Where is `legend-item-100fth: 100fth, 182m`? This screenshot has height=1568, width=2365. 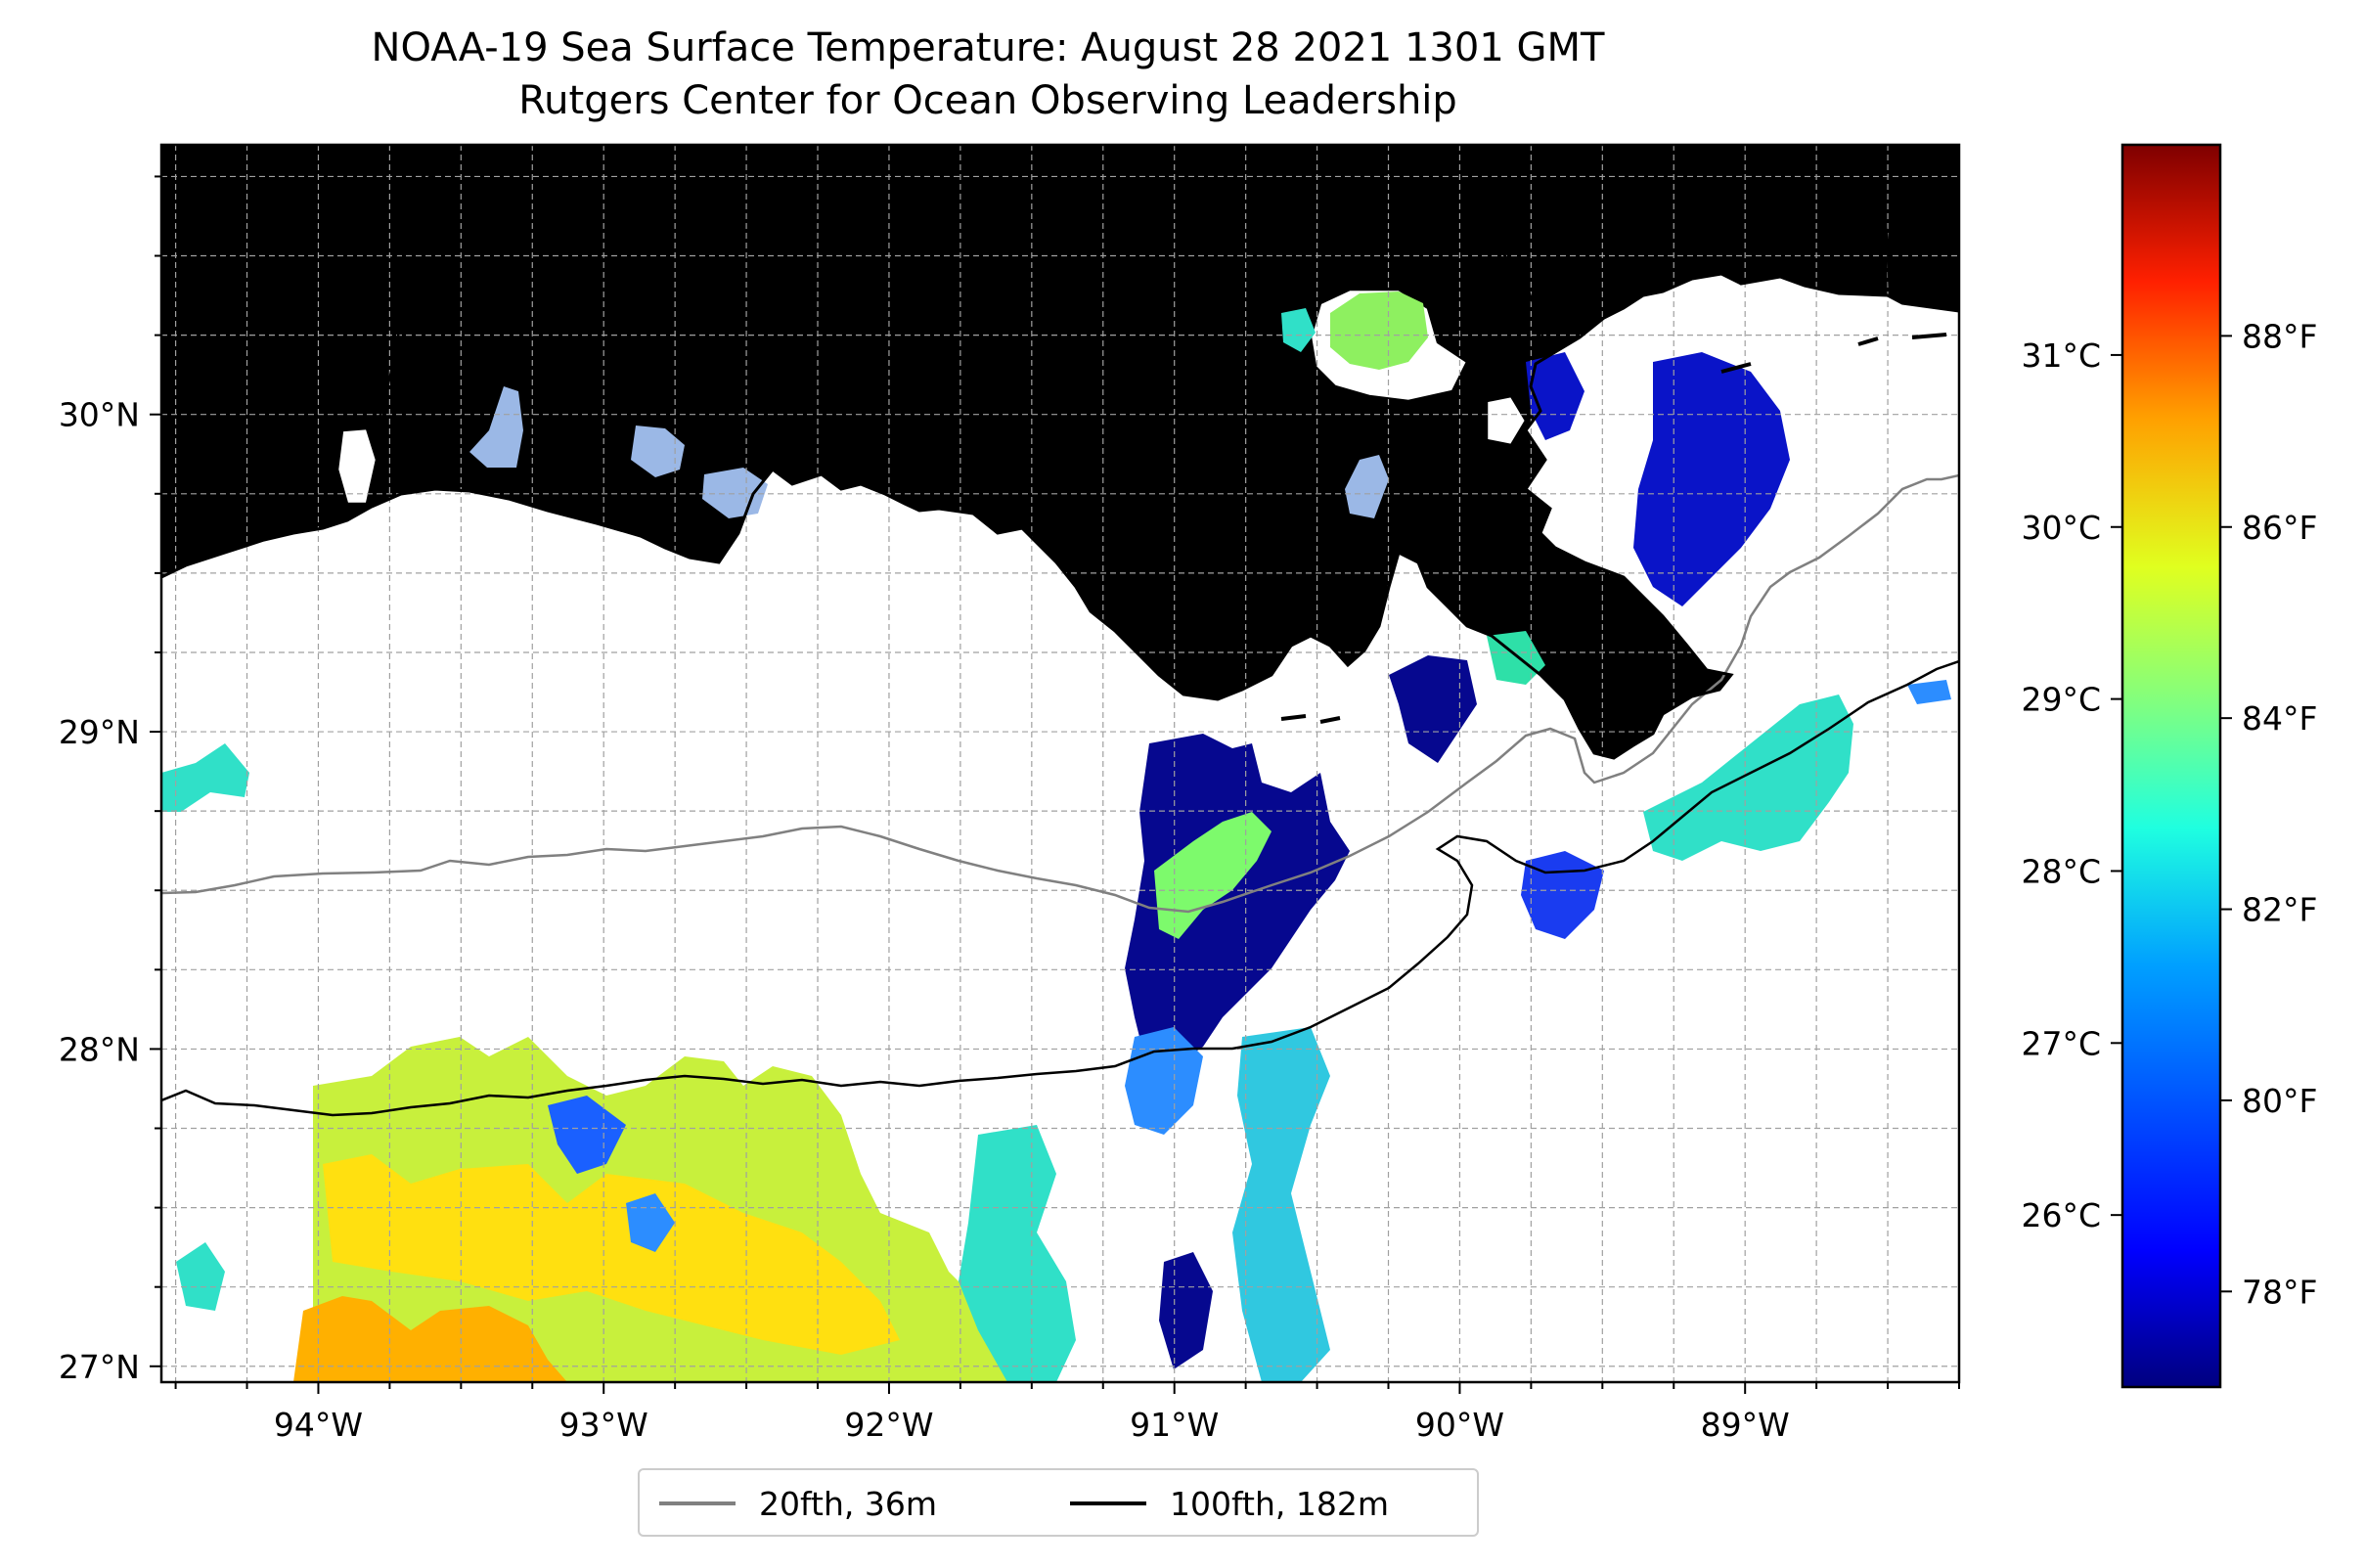
legend-item-100fth: 100fth, 182m is located at coordinates (1229, 1503).